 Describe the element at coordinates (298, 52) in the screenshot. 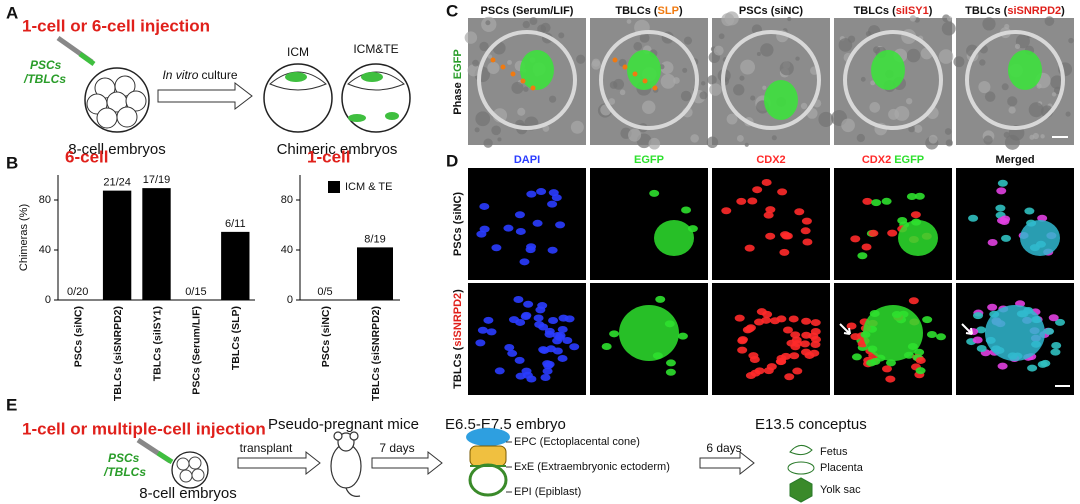

I see `stage-label: ICM` at that location.